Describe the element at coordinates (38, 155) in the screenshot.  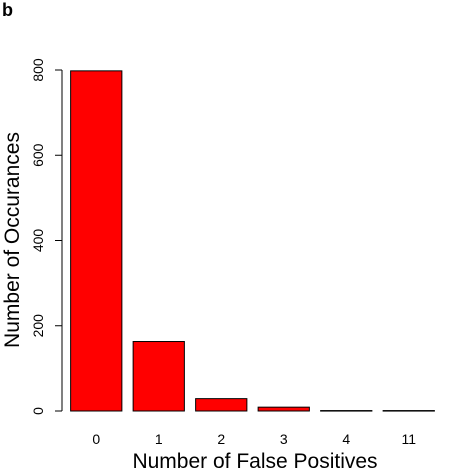
I see `y-tick-label: 600` at that location.